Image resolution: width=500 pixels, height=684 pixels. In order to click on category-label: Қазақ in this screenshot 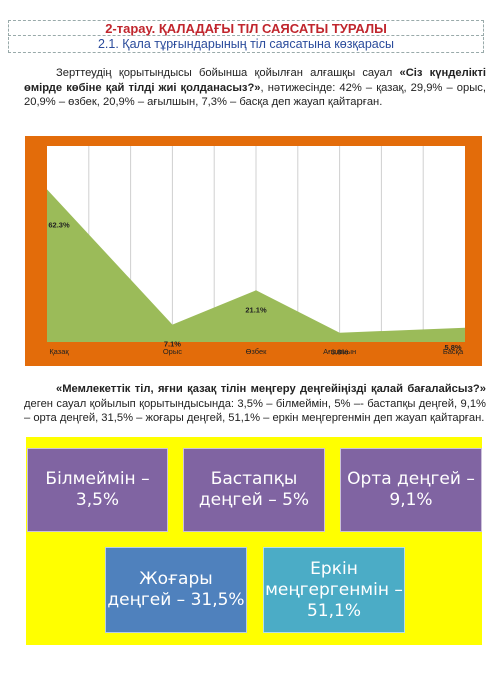, I will do `click(59, 351)`.